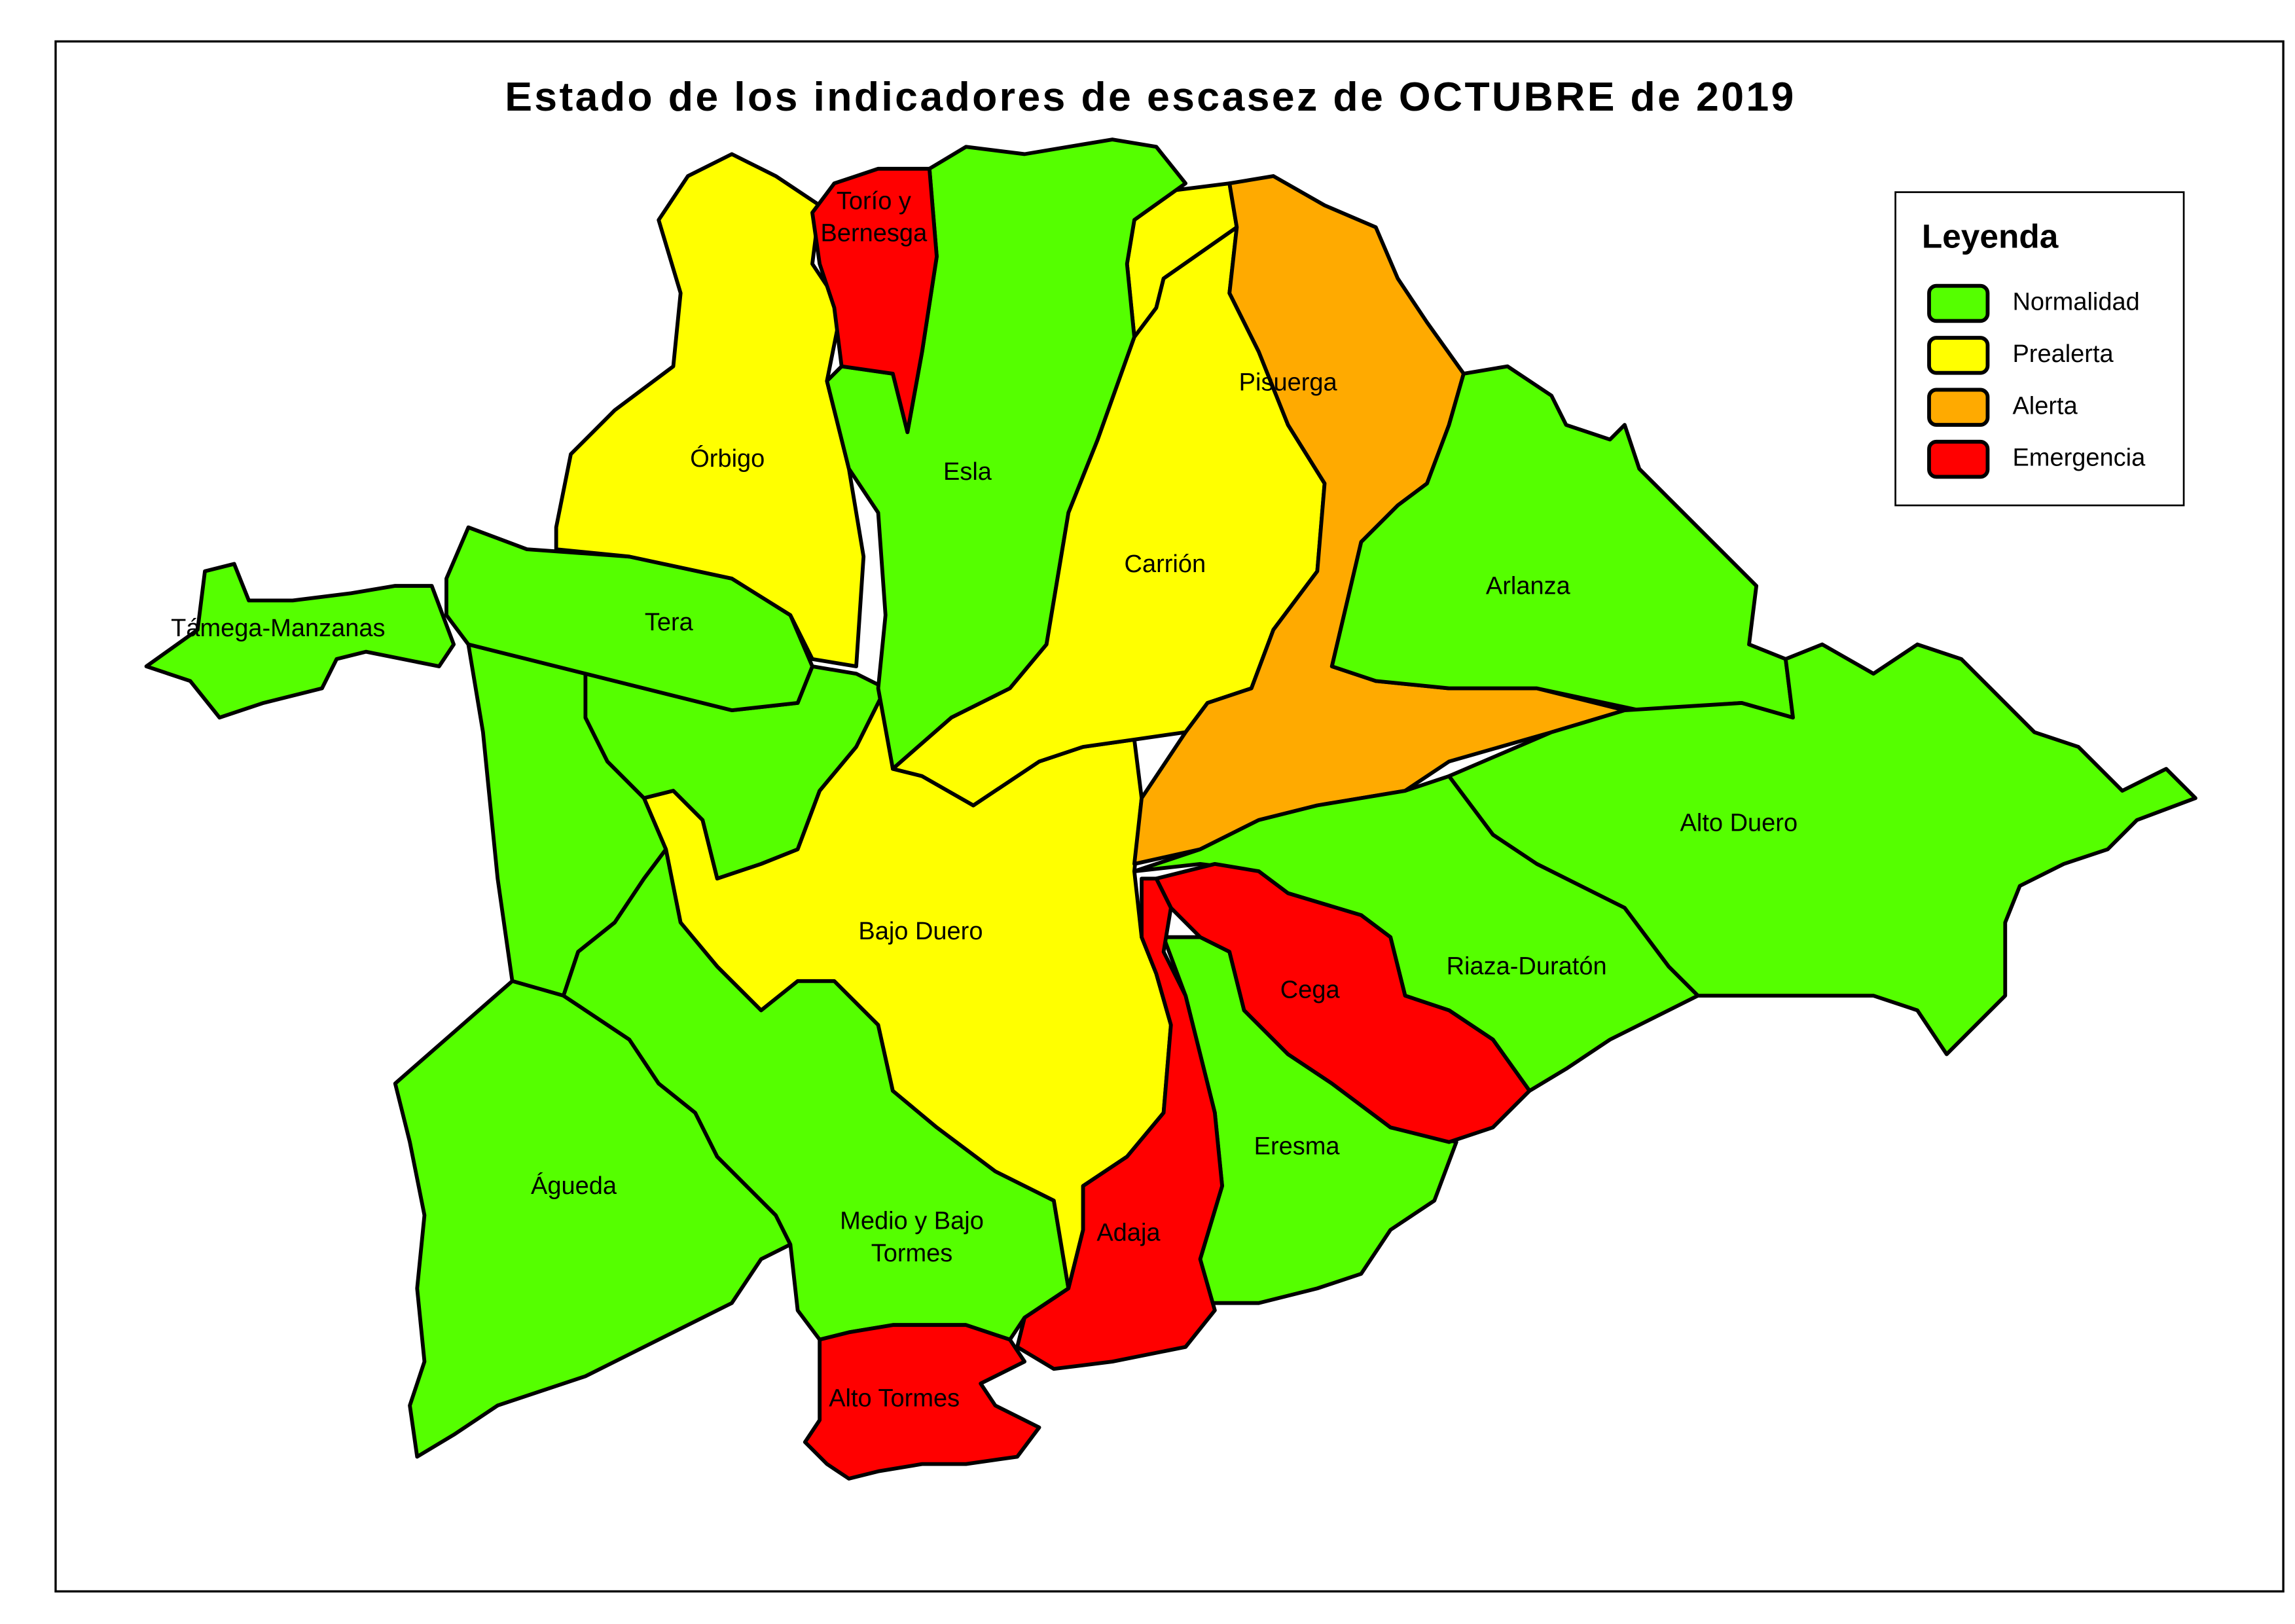 This screenshot has height=1624, width=2295. What do you see at coordinates (912, 1221) in the screenshot?
I see `region-label: Medio y Bajo` at bounding box center [912, 1221].